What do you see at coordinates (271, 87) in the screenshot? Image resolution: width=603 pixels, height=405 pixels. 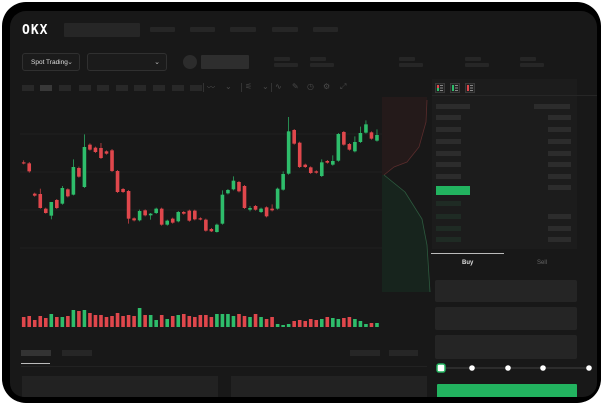 I see `toolbar-divider` at bounding box center [271, 87].